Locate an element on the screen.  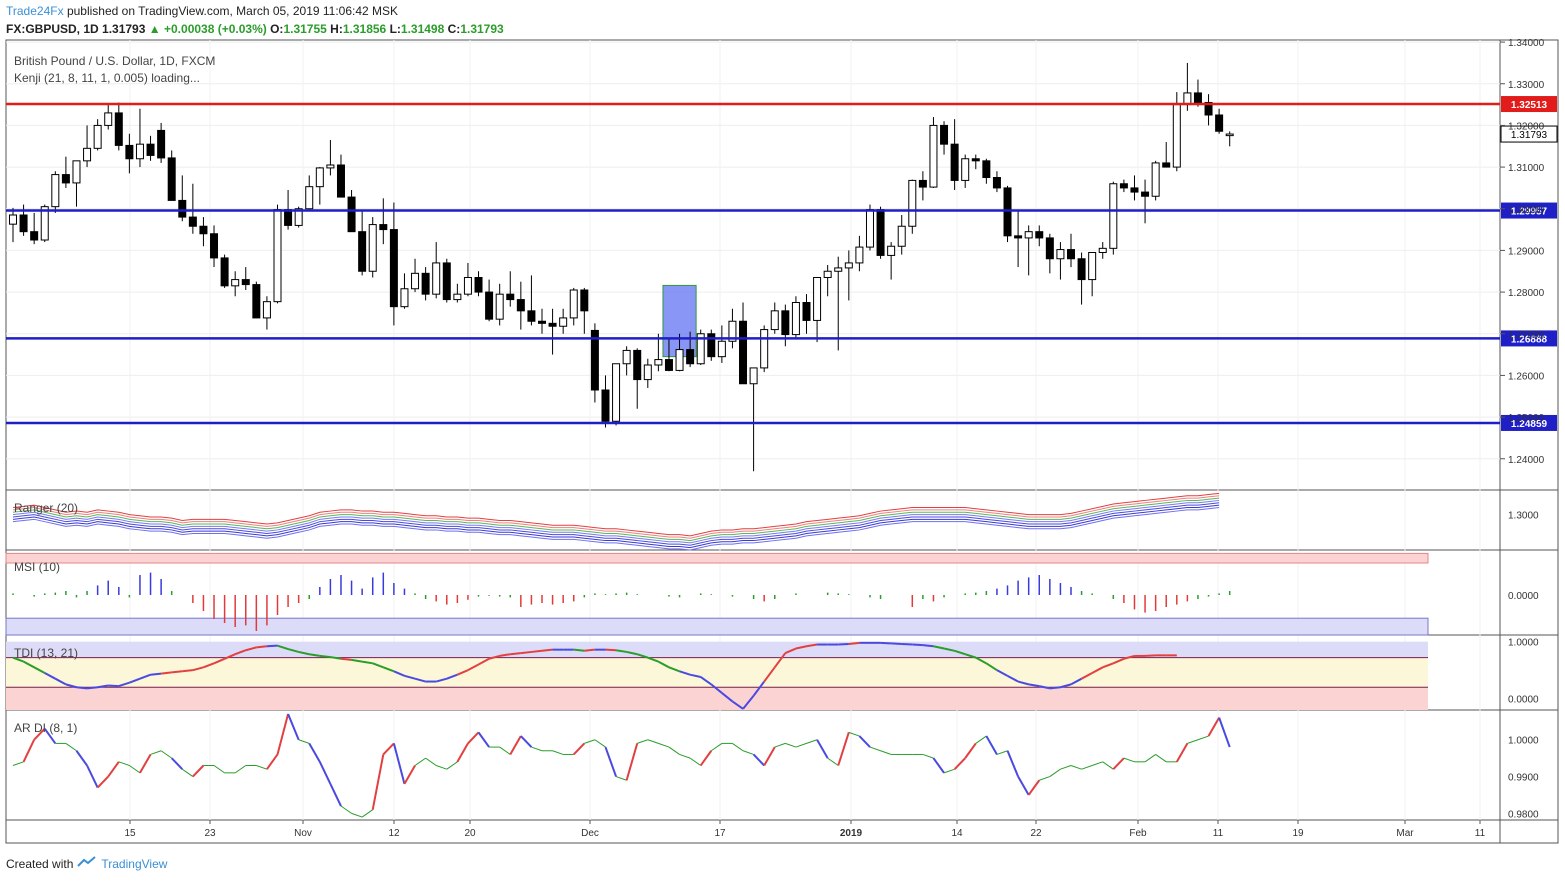
time-tick-label: Feb is located at coordinates (1138, 833).